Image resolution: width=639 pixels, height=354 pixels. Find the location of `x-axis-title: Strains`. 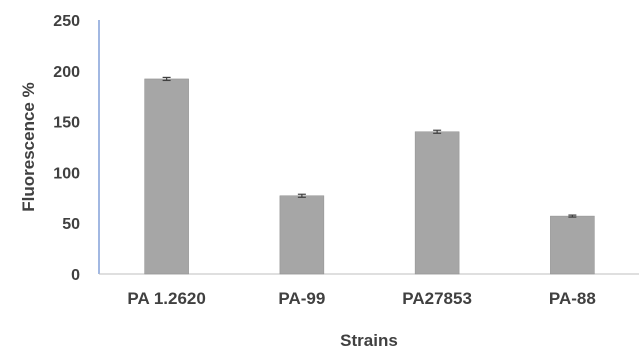

x-axis-title: Strains is located at coordinates (369, 340).